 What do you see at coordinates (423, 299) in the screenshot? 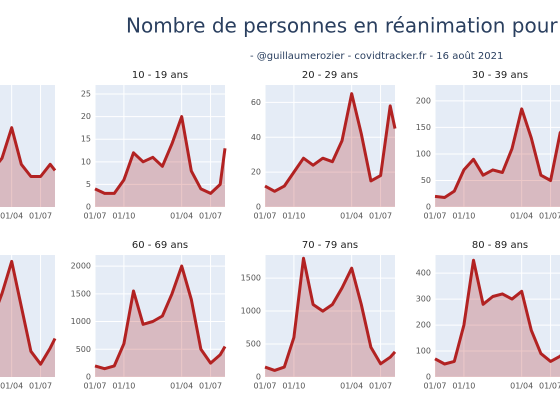
I see `y-tick-label: 300` at bounding box center [423, 299].